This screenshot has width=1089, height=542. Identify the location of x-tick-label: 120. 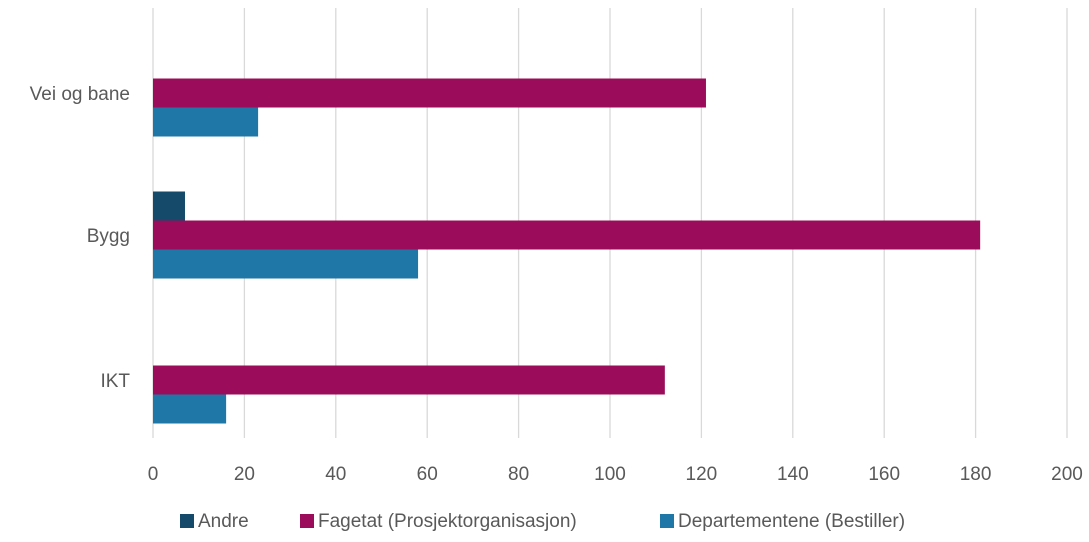
(702, 474).